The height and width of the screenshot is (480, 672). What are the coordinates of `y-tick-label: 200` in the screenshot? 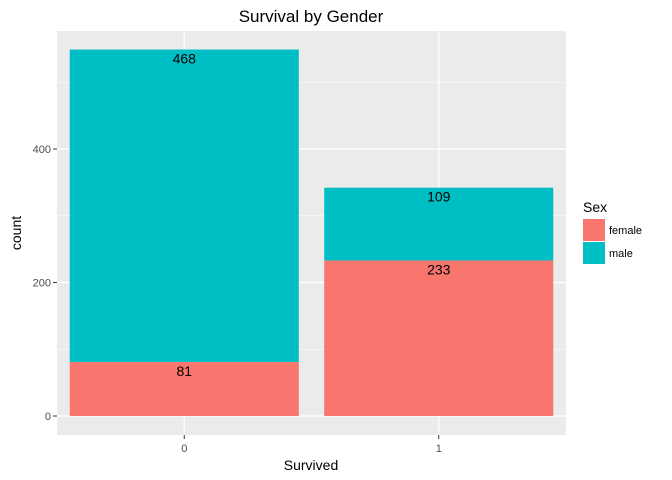 It's located at (42, 284).